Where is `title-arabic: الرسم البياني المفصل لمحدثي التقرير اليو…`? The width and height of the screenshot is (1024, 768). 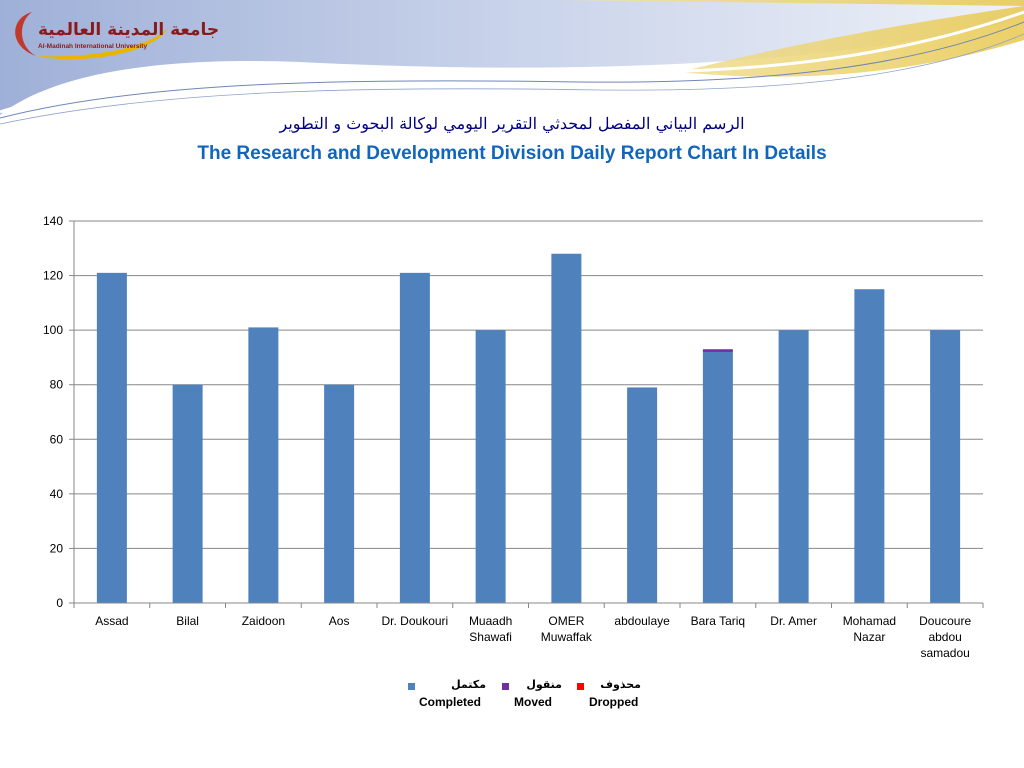
title-arabic: الرسم البياني المفصل لمحدثي التقرير اليو… is located at coordinates (512, 123).